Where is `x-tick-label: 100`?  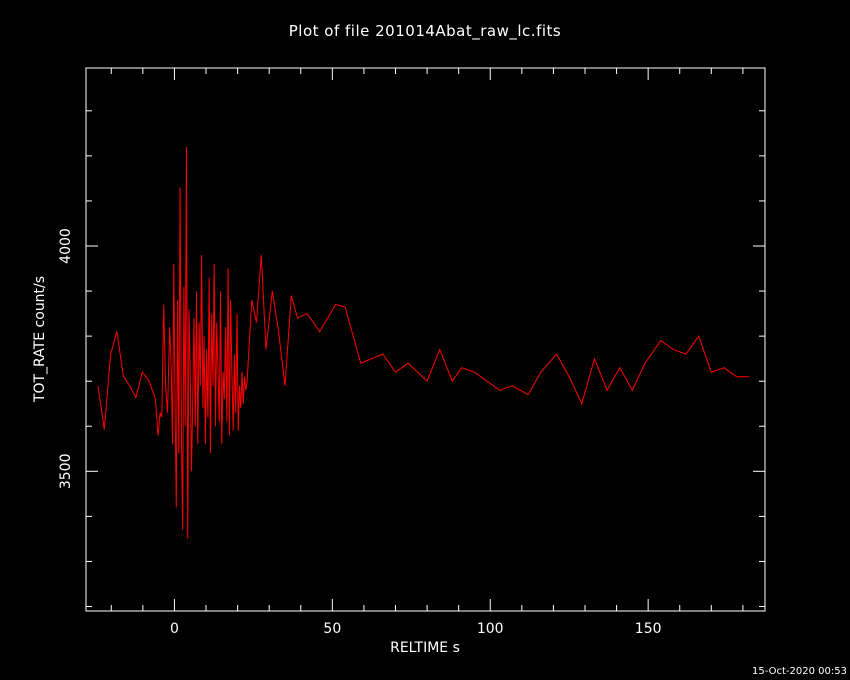
x-tick-label: 100 is located at coordinates (490, 629).